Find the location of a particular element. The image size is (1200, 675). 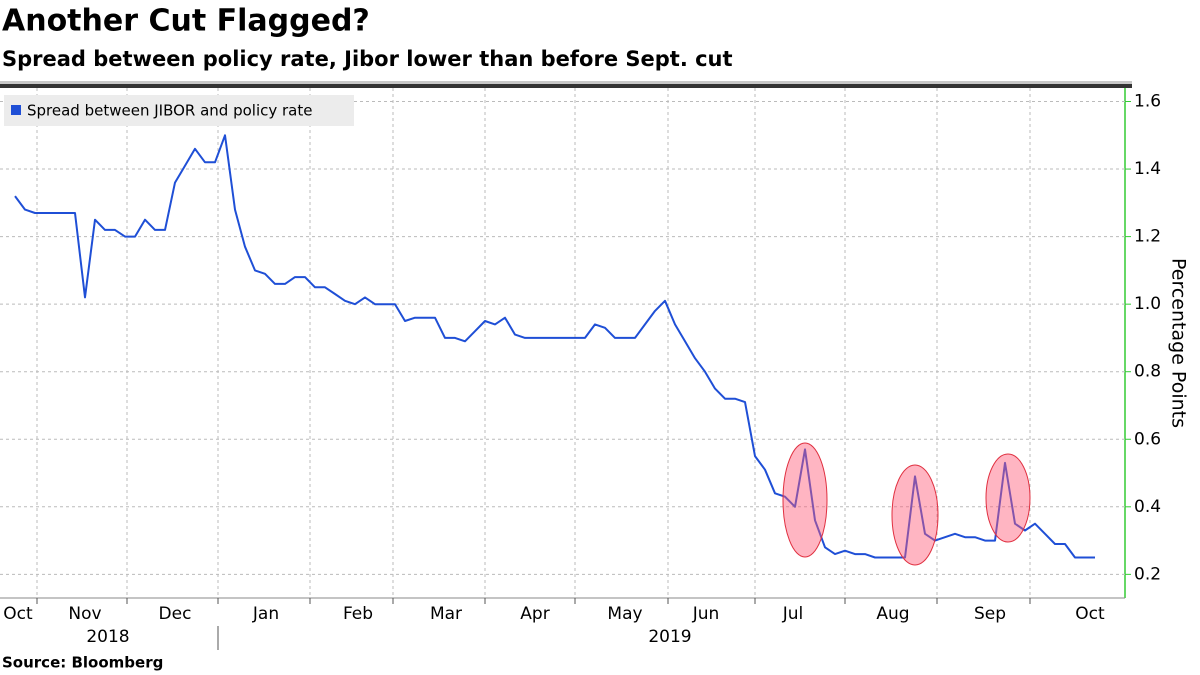

y-tick-label: 1.0 is located at coordinates (1147, 304).